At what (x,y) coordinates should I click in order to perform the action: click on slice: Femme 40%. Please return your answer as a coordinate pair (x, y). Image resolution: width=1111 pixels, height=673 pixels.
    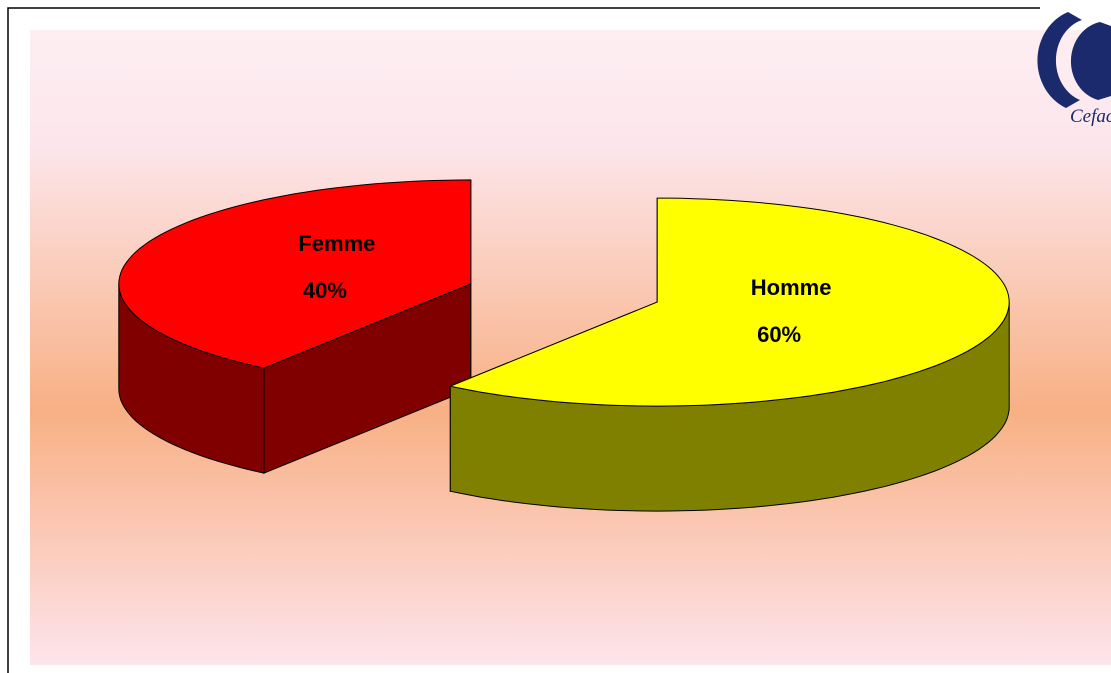
    Looking at the image, I should click on (295, 326).